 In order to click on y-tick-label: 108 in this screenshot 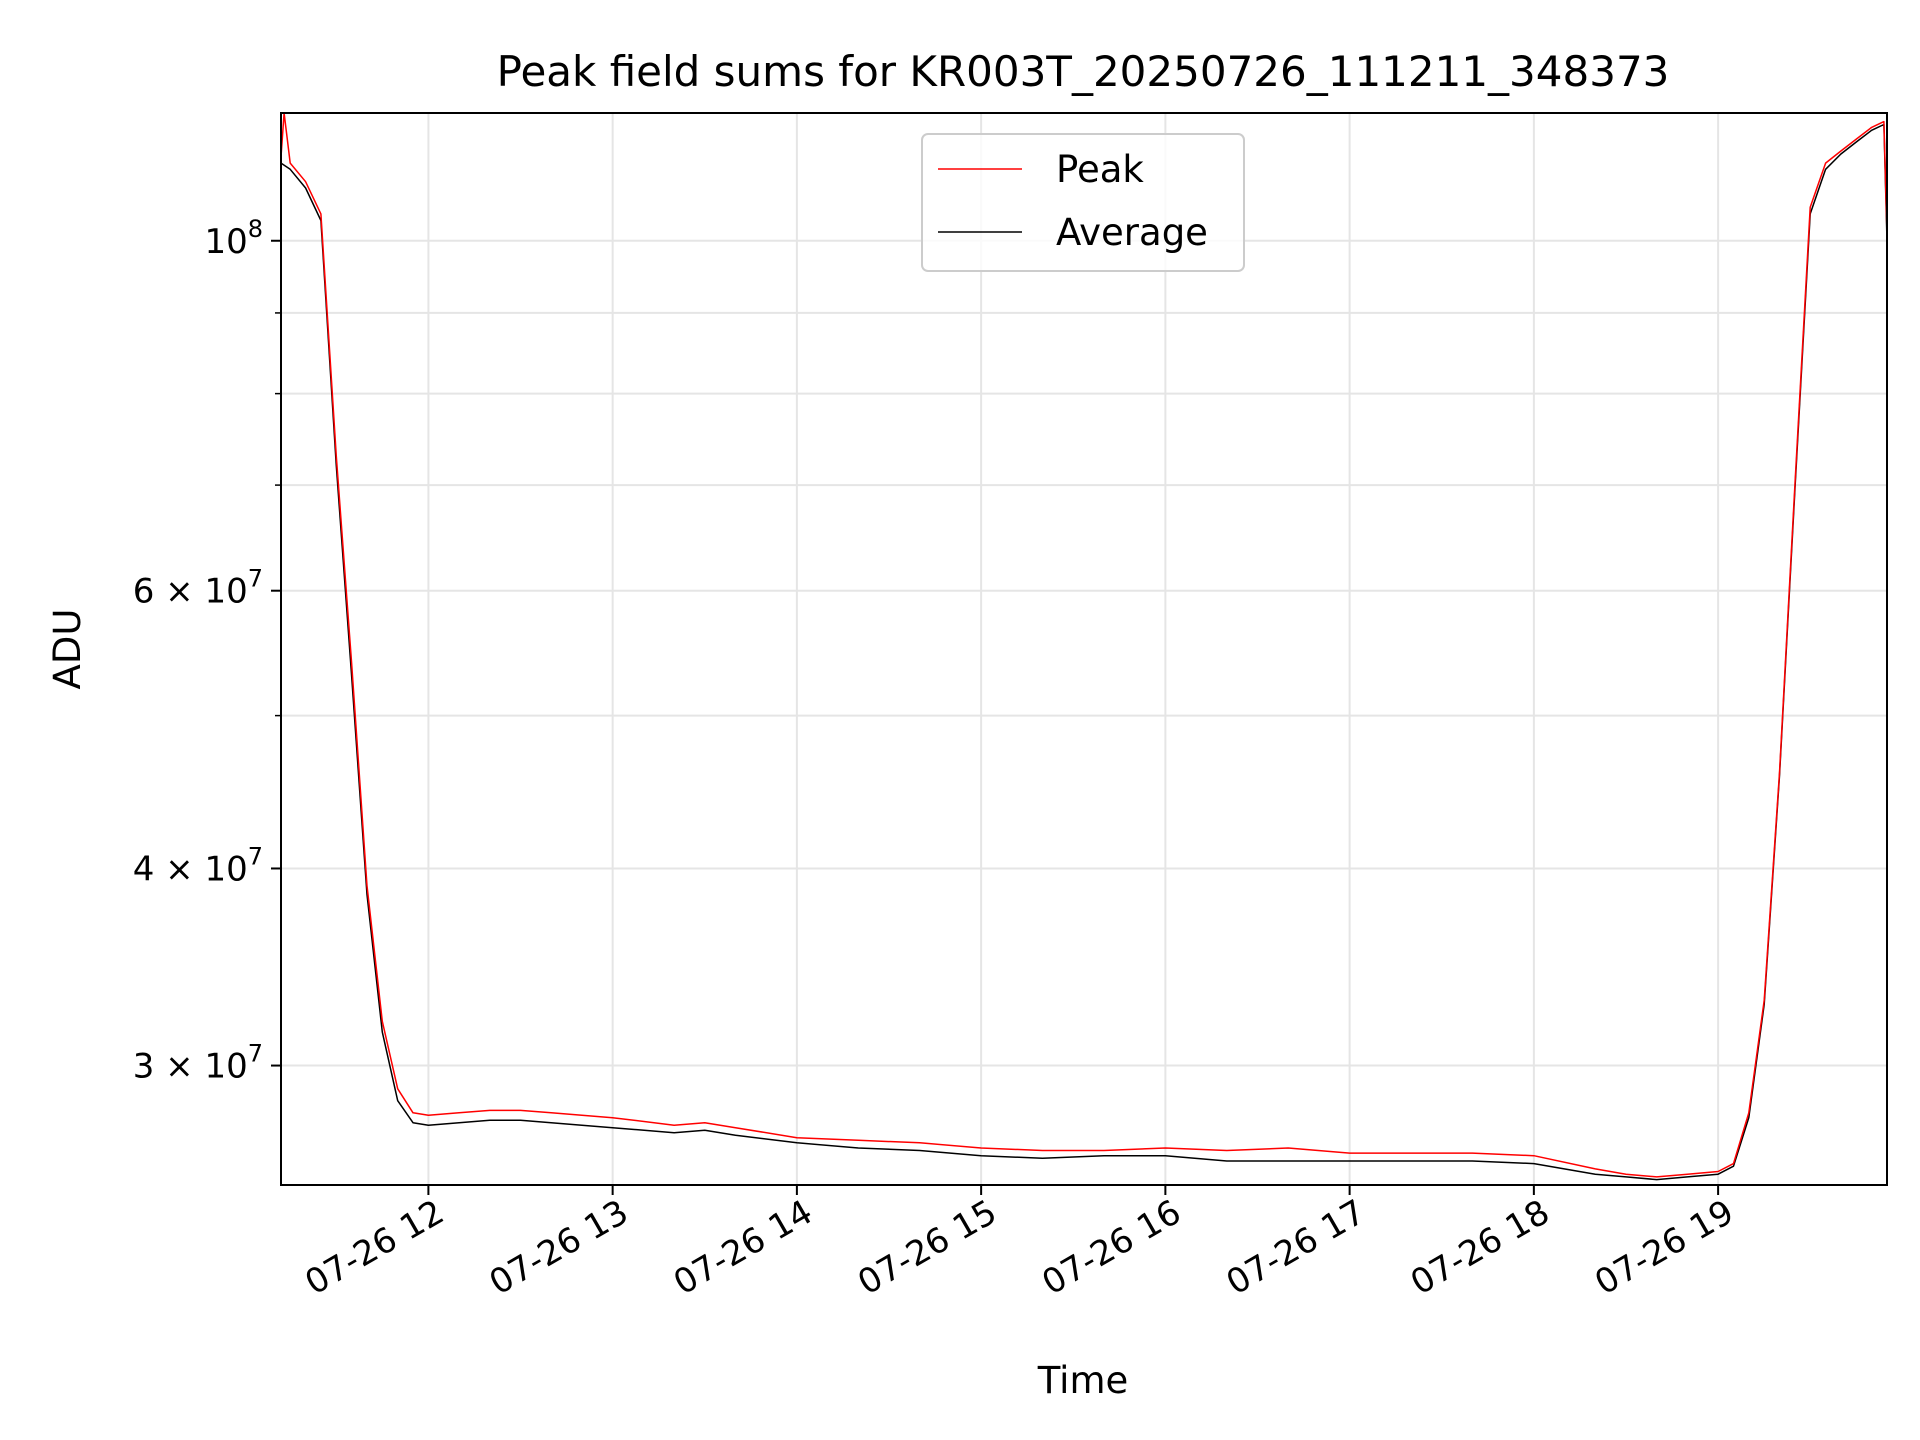, I will do `click(233, 238)`.